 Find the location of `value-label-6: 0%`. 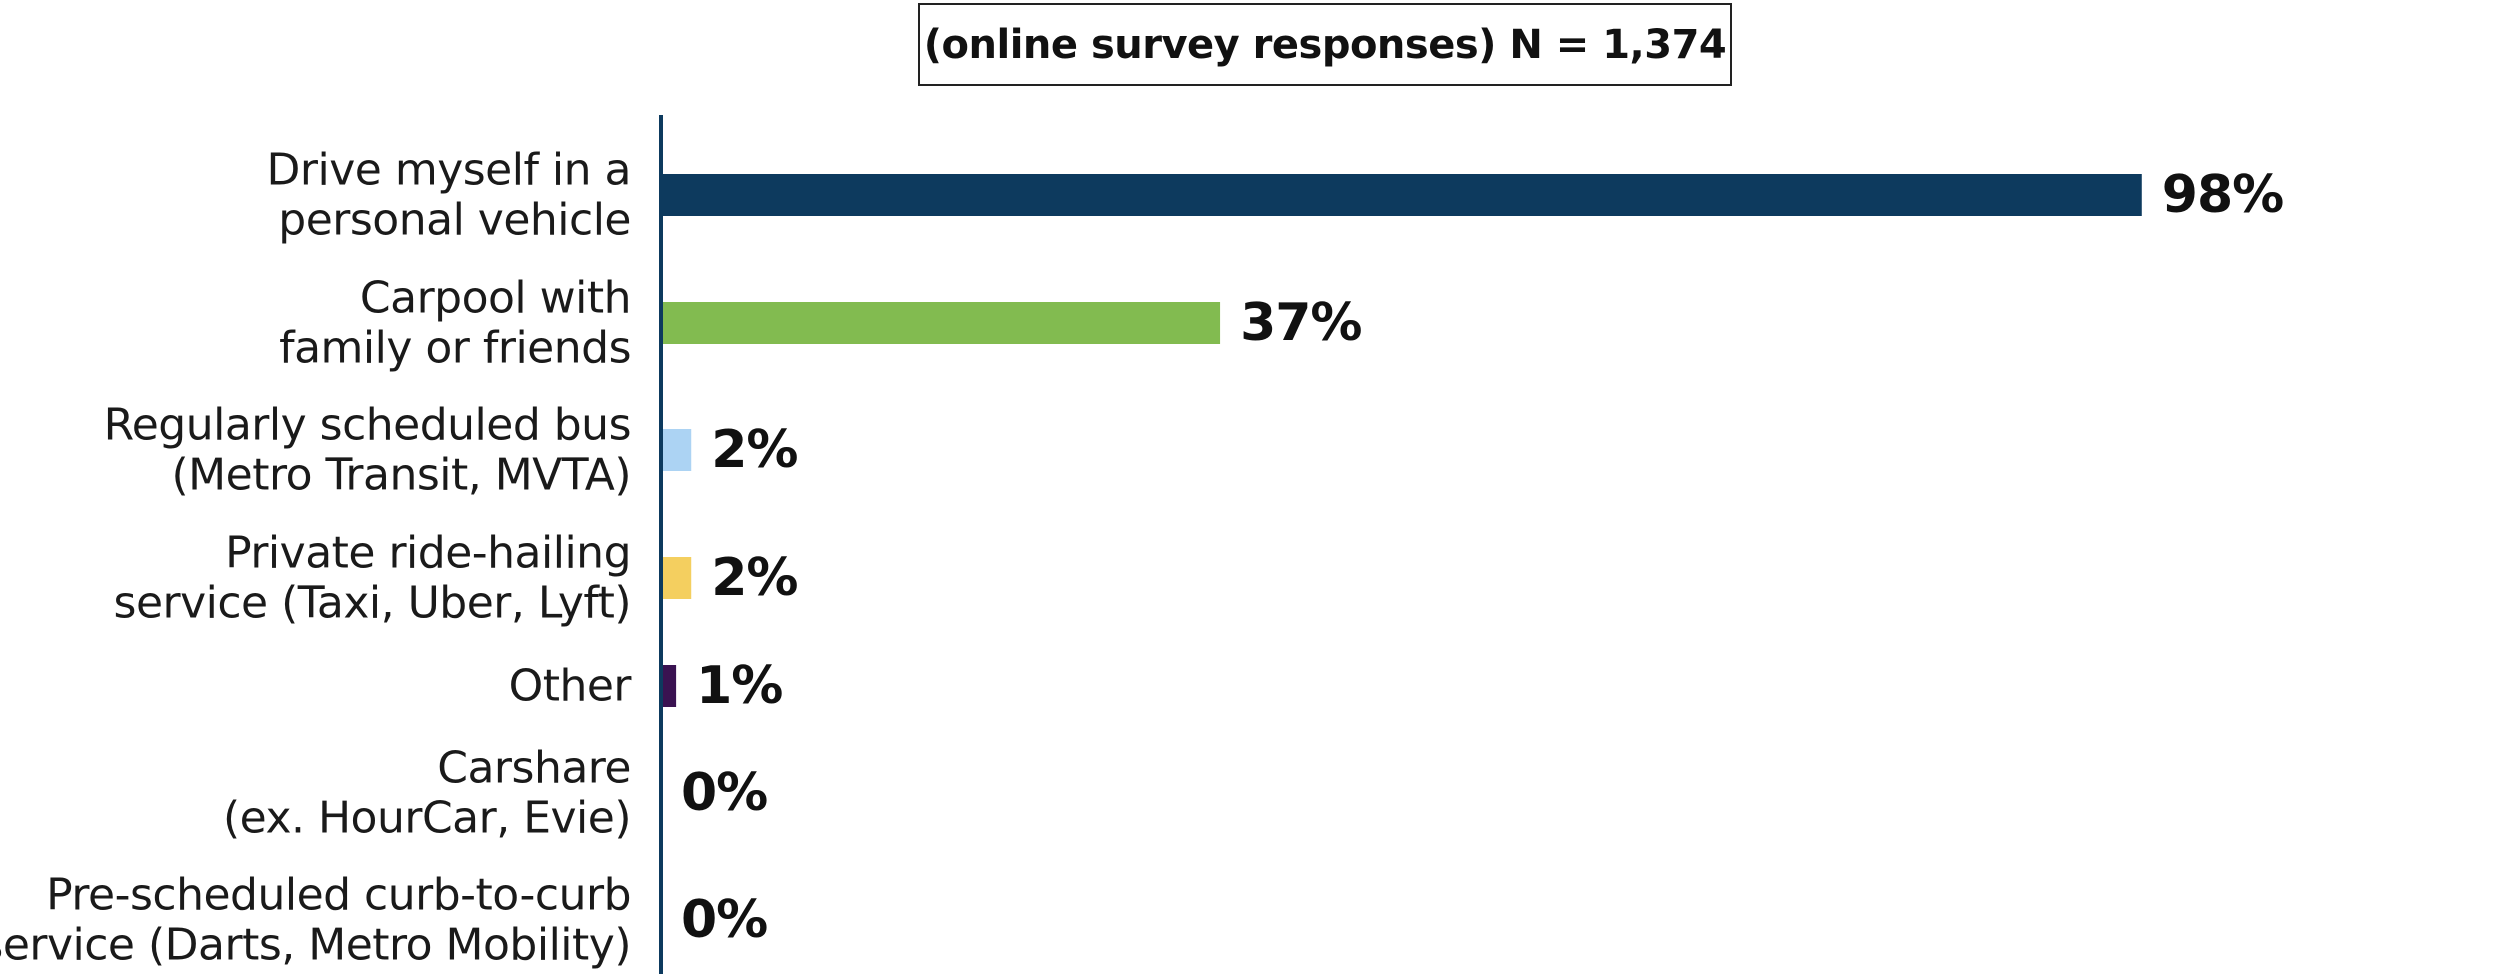

value-label-6: 0% is located at coordinates (724, 920).